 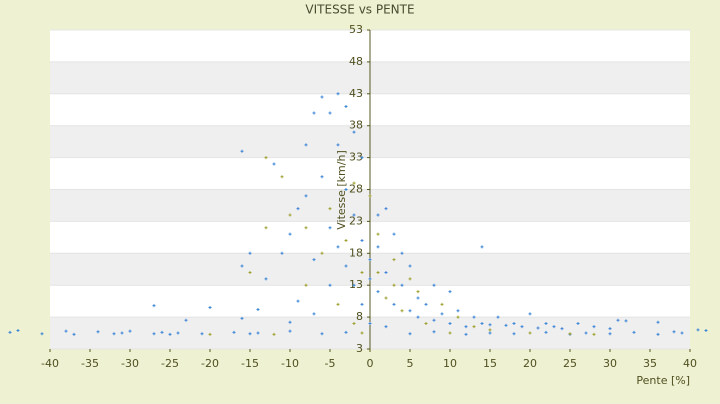 I want to click on y-axis-title: Vitesse [km/h], so click(x=341, y=190).